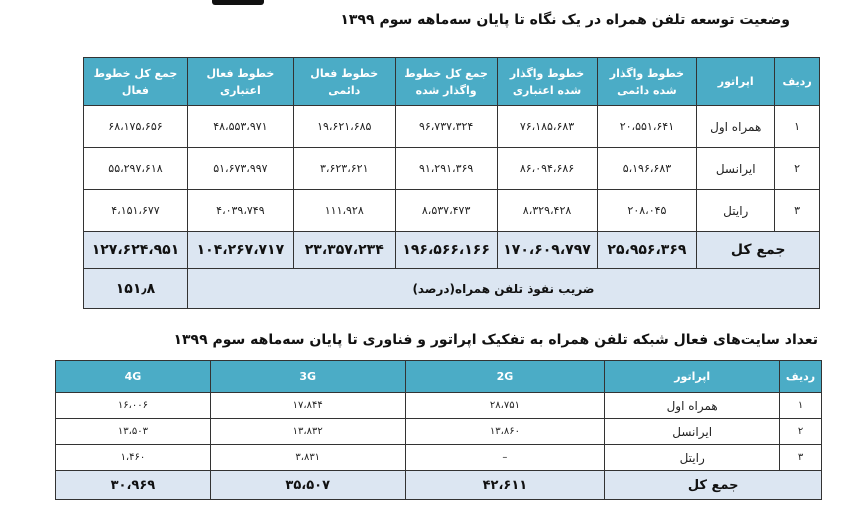 The height and width of the screenshot is (512, 851). I want to click on penetration-value: ۱۵۱٫۸, so click(135, 288).